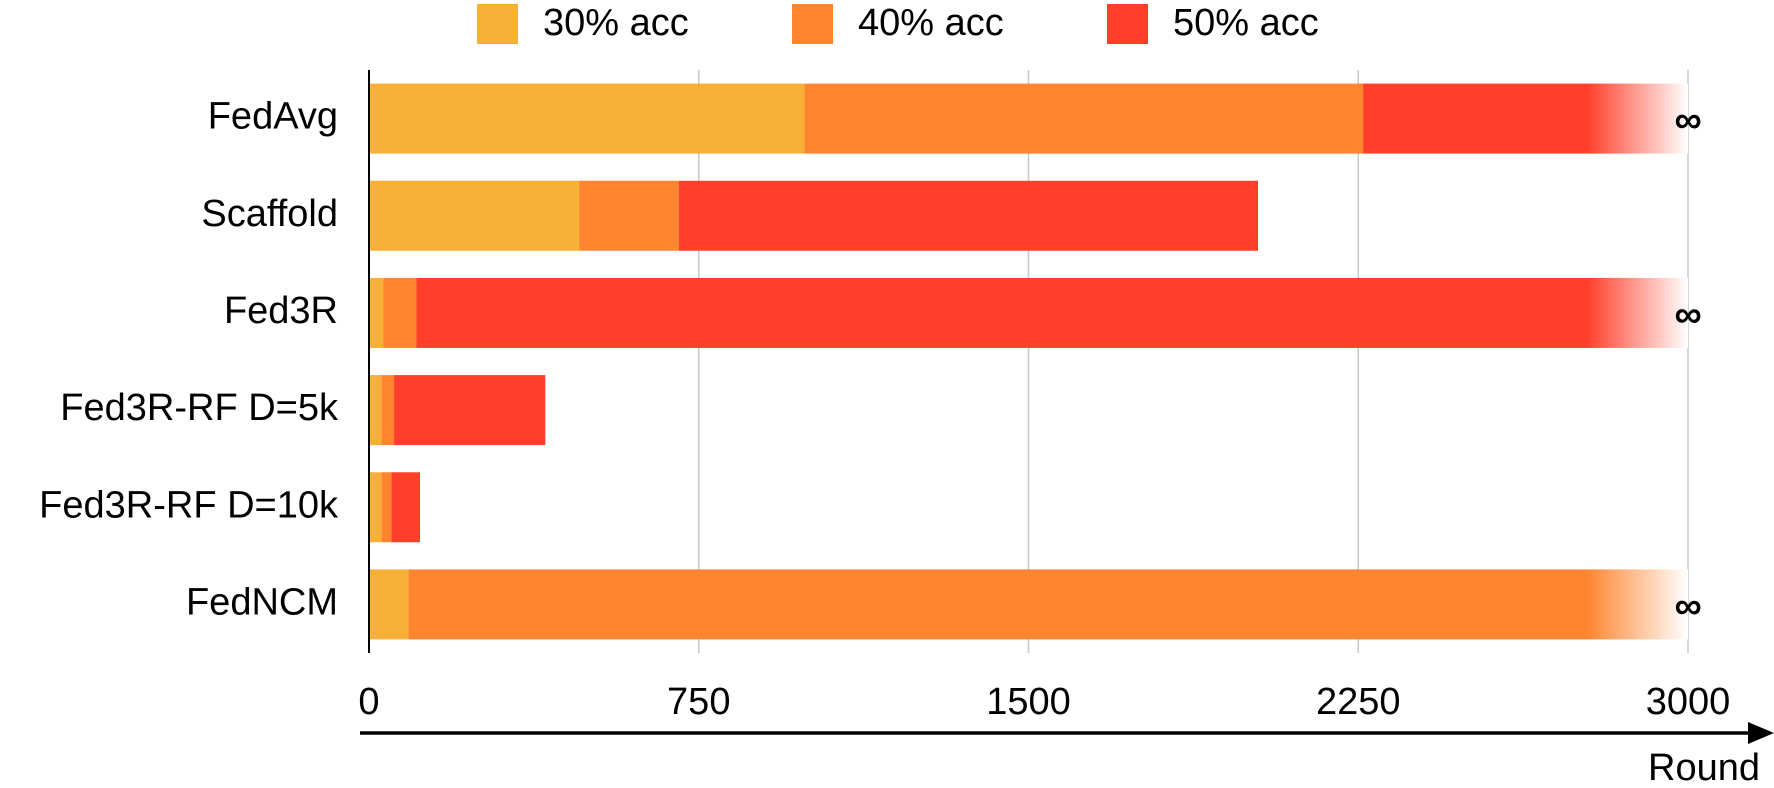 This screenshot has height=788, width=1774. What do you see at coordinates (931, 23) in the screenshot?
I see `legend-label: 40% acc` at bounding box center [931, 23].